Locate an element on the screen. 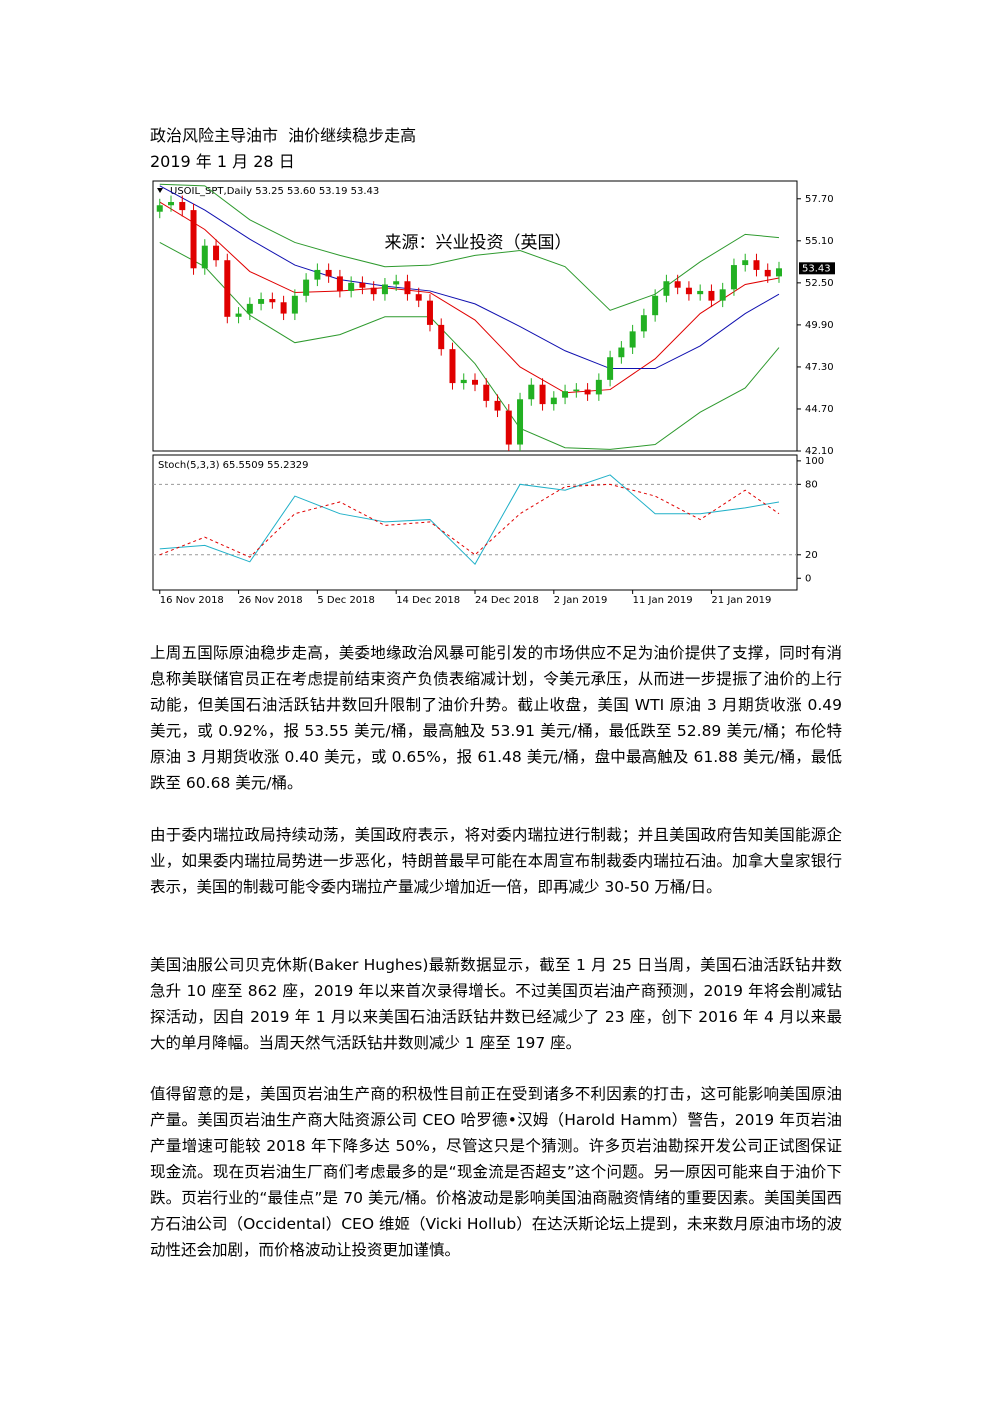 The height and width of the screenshot is (1403, 992). x-tick-label: 11 Jan 2019 is located at coordinates (663, 600).